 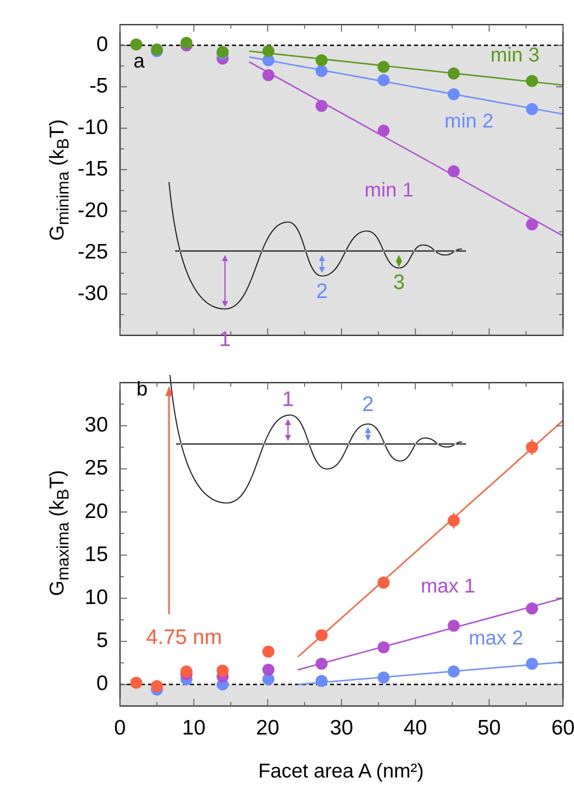 I want to click on annotation: 1, so click(x=288, y=399).